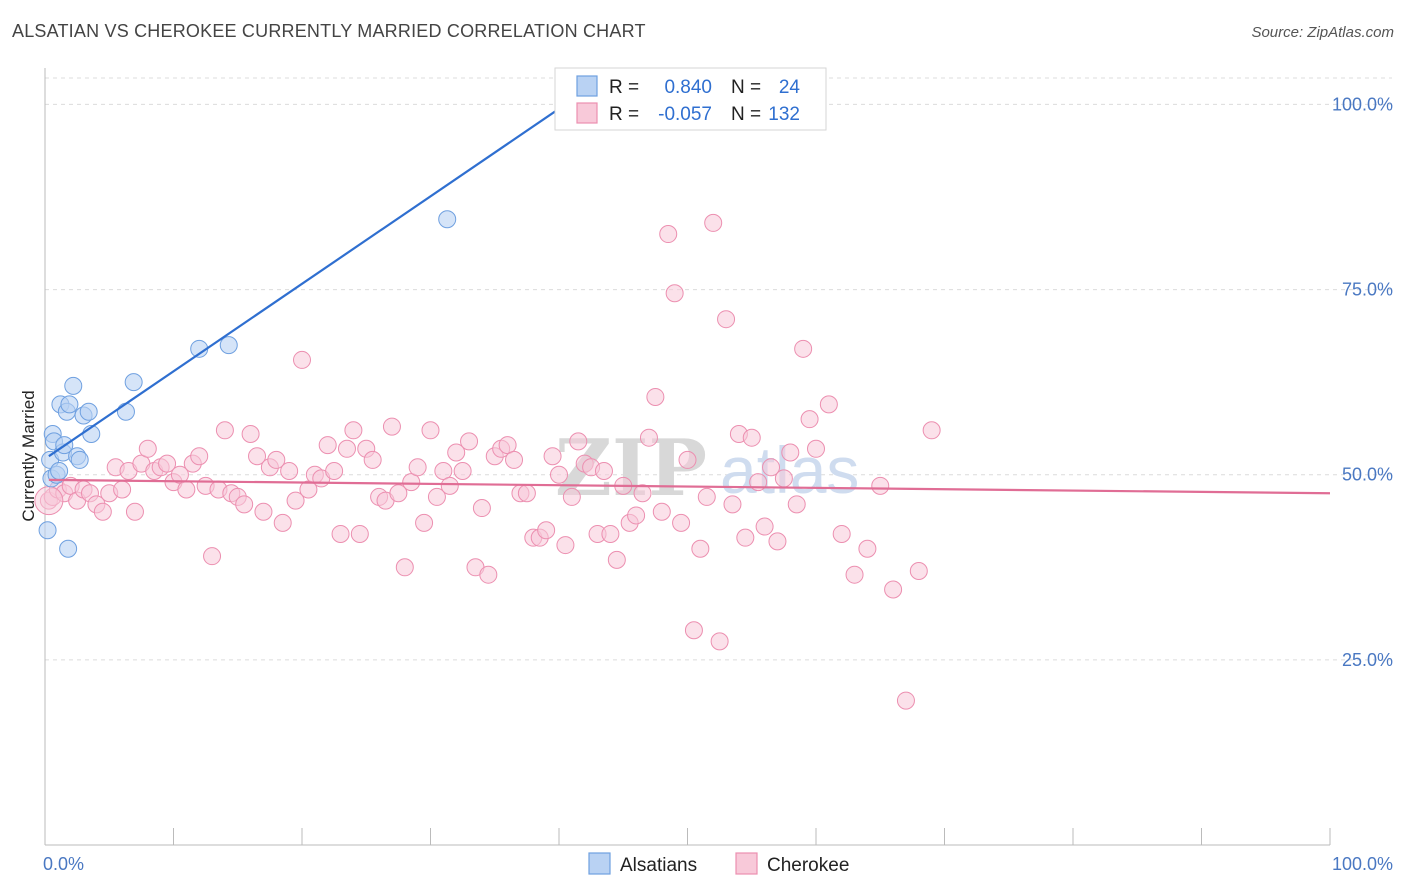  I want to click on bottom-legend-swatch-cherokee, so click(746, 863).